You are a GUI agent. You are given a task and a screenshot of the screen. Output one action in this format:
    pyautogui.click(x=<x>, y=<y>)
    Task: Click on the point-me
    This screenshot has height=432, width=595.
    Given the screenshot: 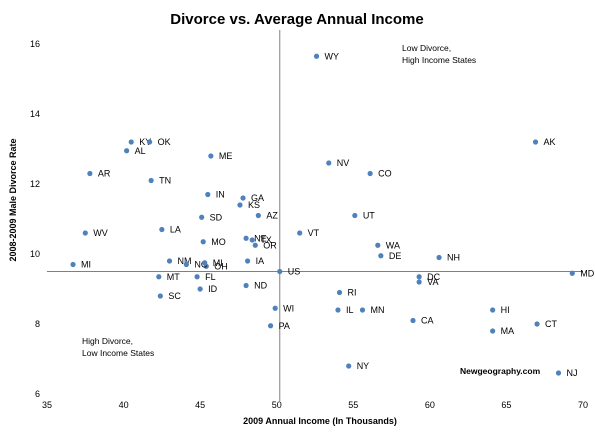 What is the action you would take?
    pyautogui.click(x=211, y=156)
    